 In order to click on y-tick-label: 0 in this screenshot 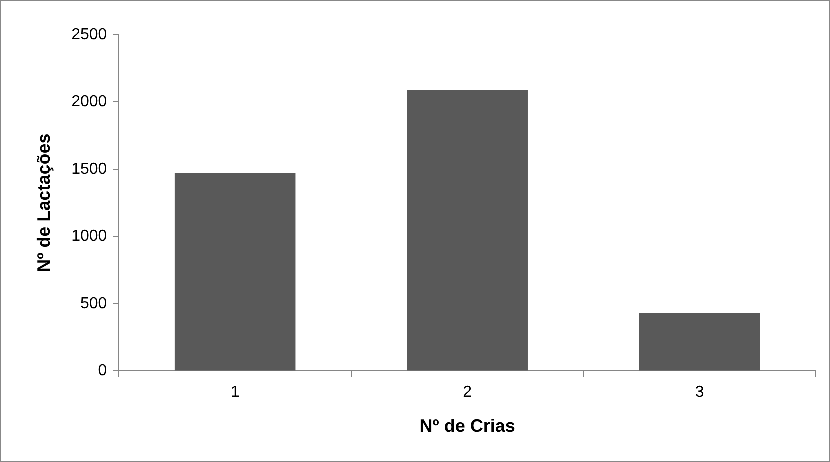, I will do `click(103, 371)`.